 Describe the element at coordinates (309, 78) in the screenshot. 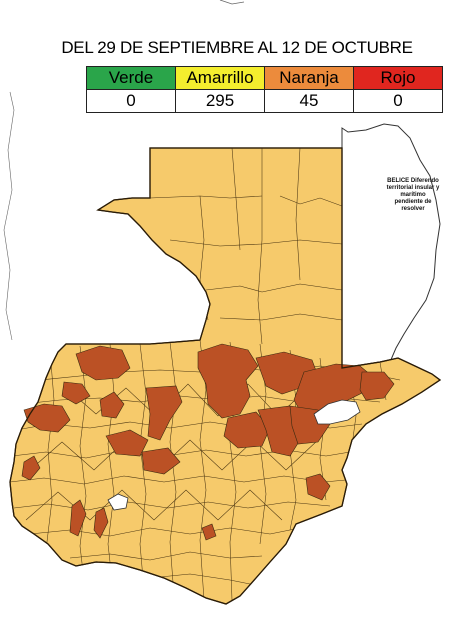

I see `legend-naranja-label: Naranja` at that location.